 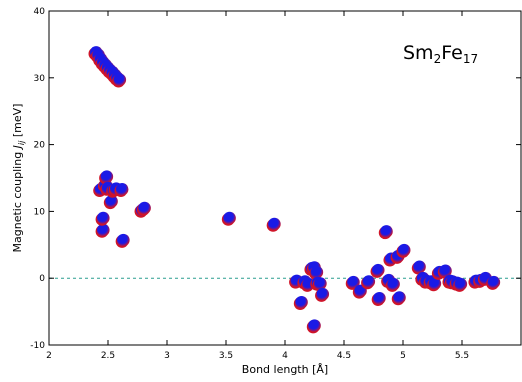 I want to click on annotation-sub-1: 2, so click(x=438, y=59).